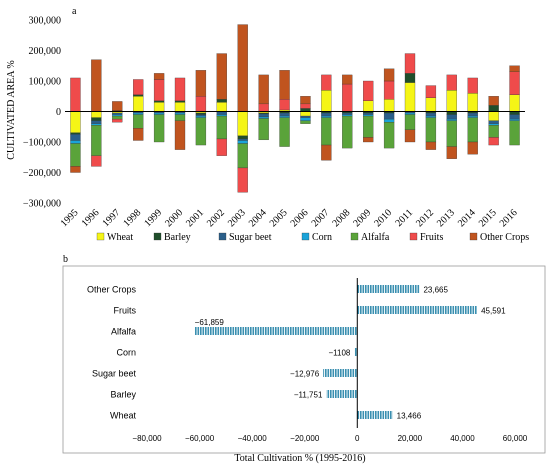  I want to click on value-label-barley: −11,751, so click(308, 395).